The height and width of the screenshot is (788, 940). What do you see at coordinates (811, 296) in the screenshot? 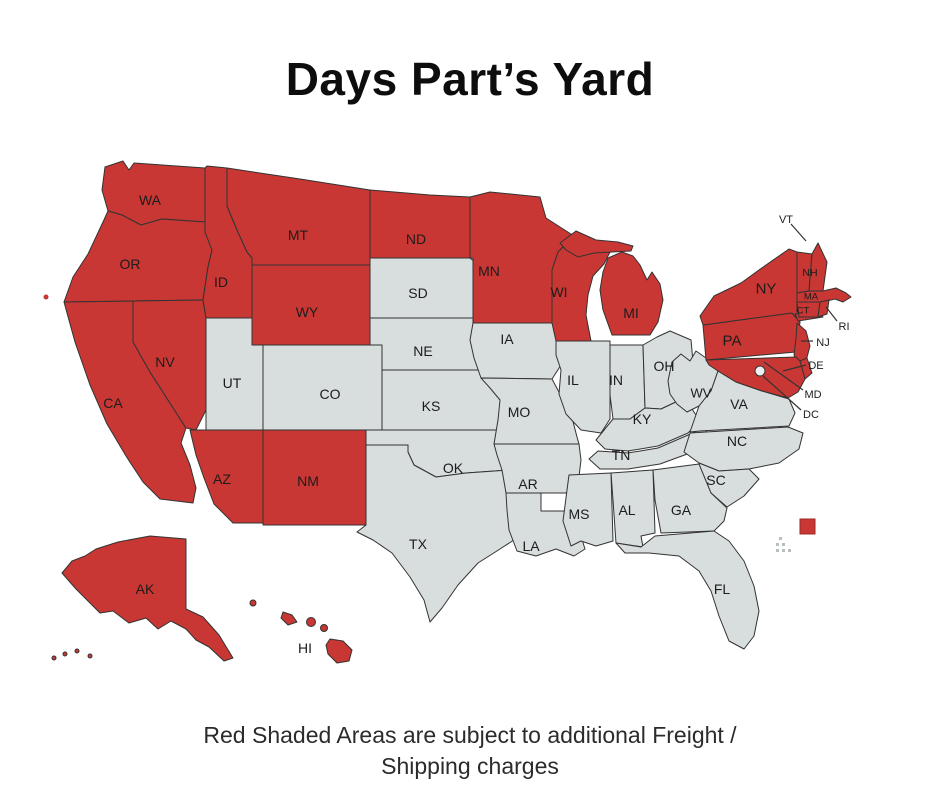
I see `state-label-ma: MA` at bounding box center [811, 296].